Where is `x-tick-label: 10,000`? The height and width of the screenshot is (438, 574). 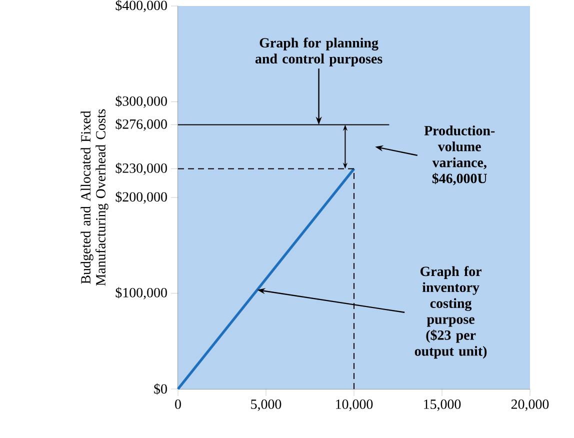 x-tick-label: 10,000 is located at coordinates (354, 405).